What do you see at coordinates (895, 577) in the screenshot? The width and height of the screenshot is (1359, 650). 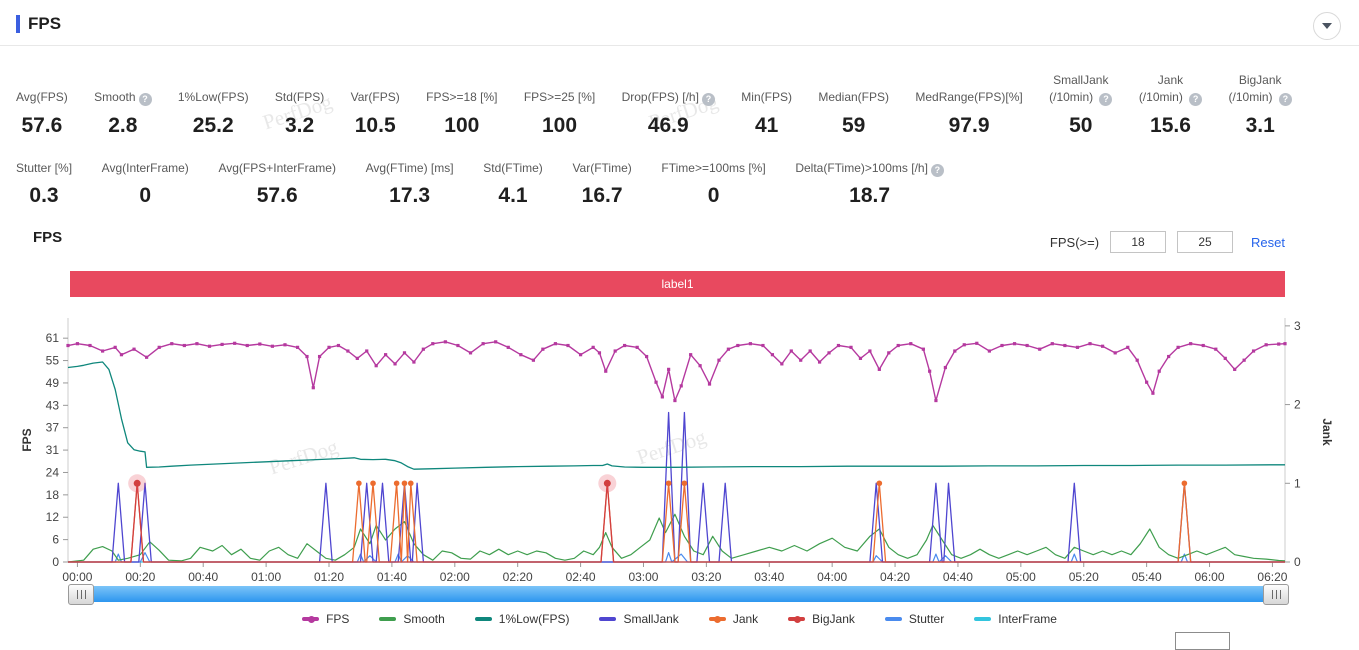 I see `x-axis-tick: 04:20` at bounding box center [895, 577].